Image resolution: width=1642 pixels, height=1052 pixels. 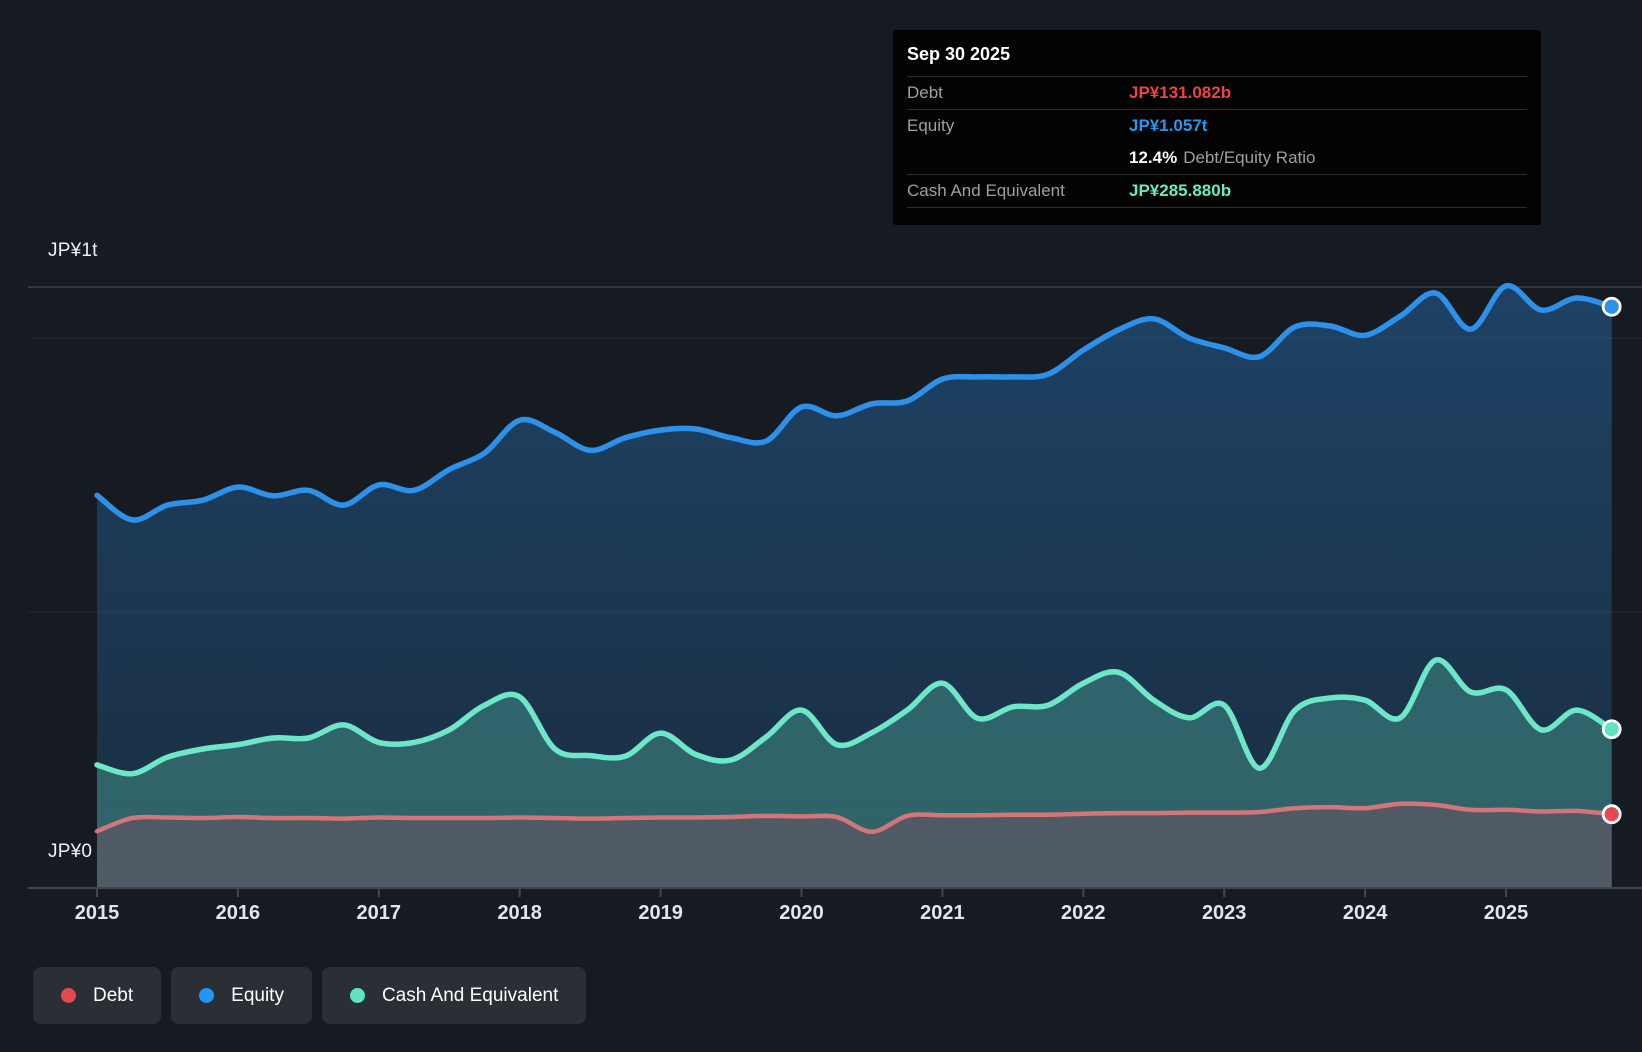 I want to click on tooltip-date: Sep 30 2025, so click(x=959, y=54).